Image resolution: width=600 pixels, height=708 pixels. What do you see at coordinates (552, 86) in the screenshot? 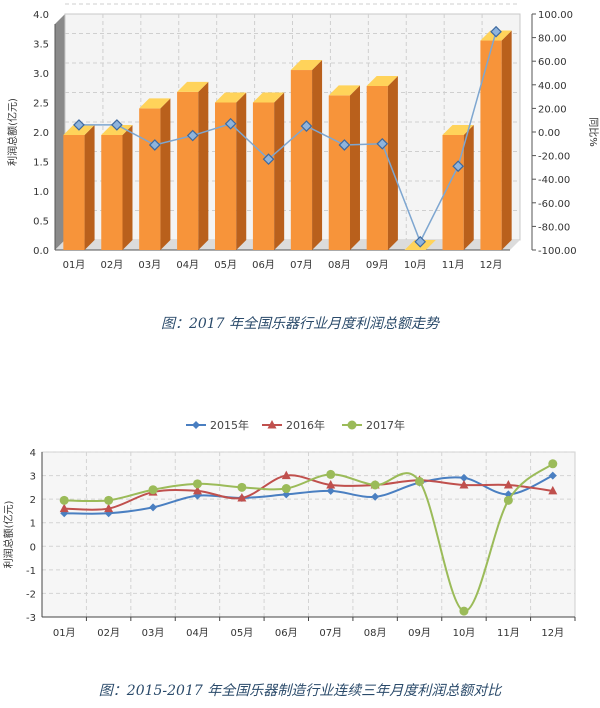
I see `y2-tick-label: 40.00` at bounding box center [552, 86].